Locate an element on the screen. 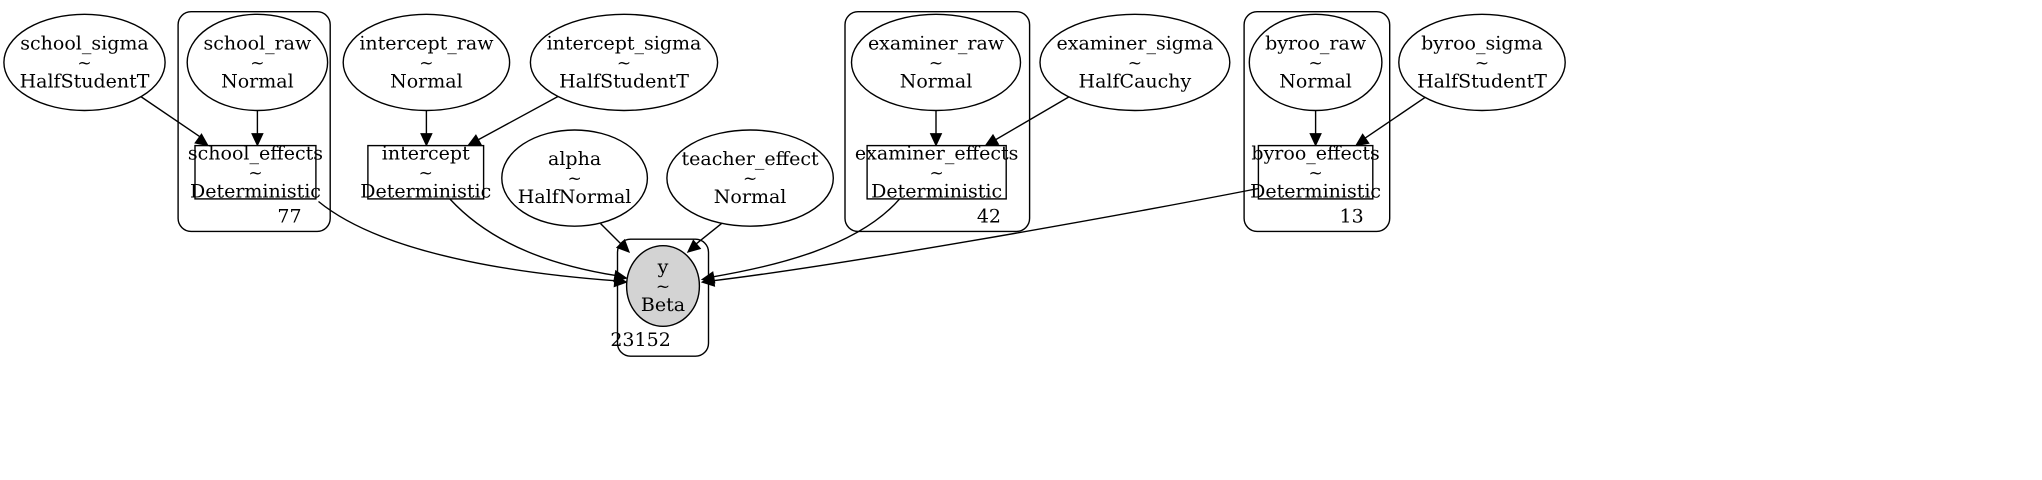  node-y-distribution: Beta is located at coordinates (663, 305).